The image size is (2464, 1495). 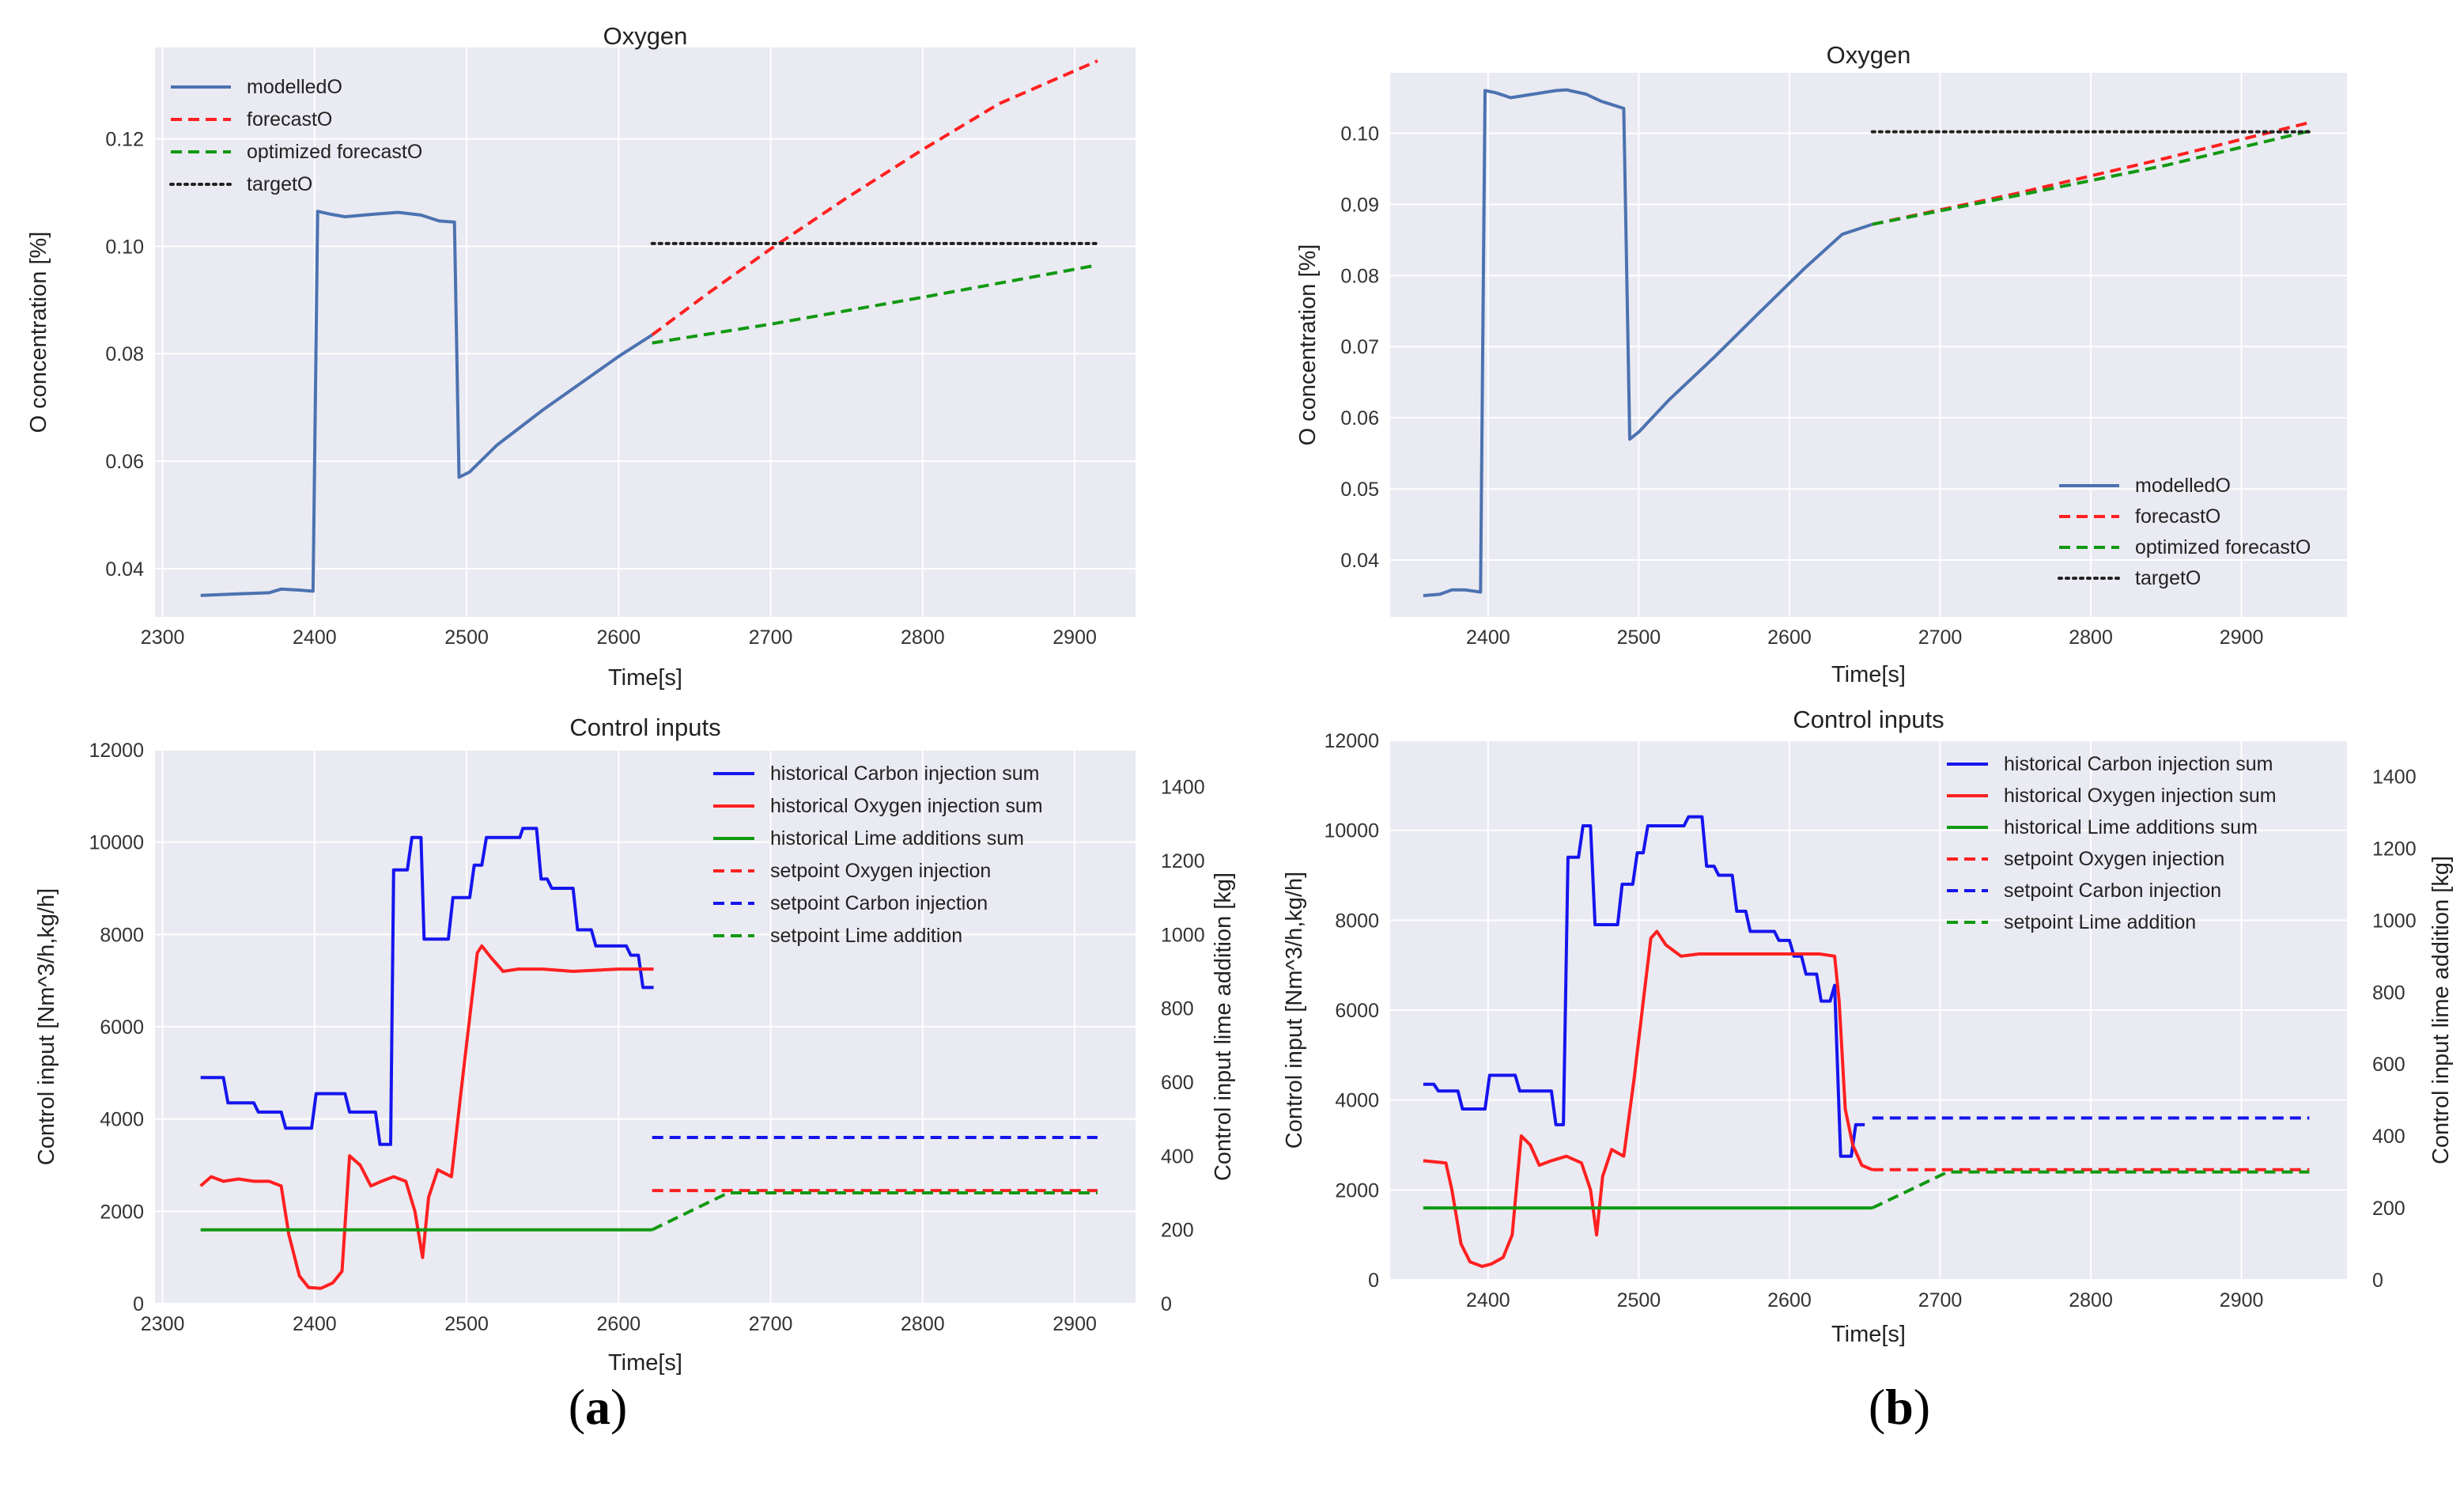 I want to click on y-tick-label: 2000, so click(x=122, y=1212).